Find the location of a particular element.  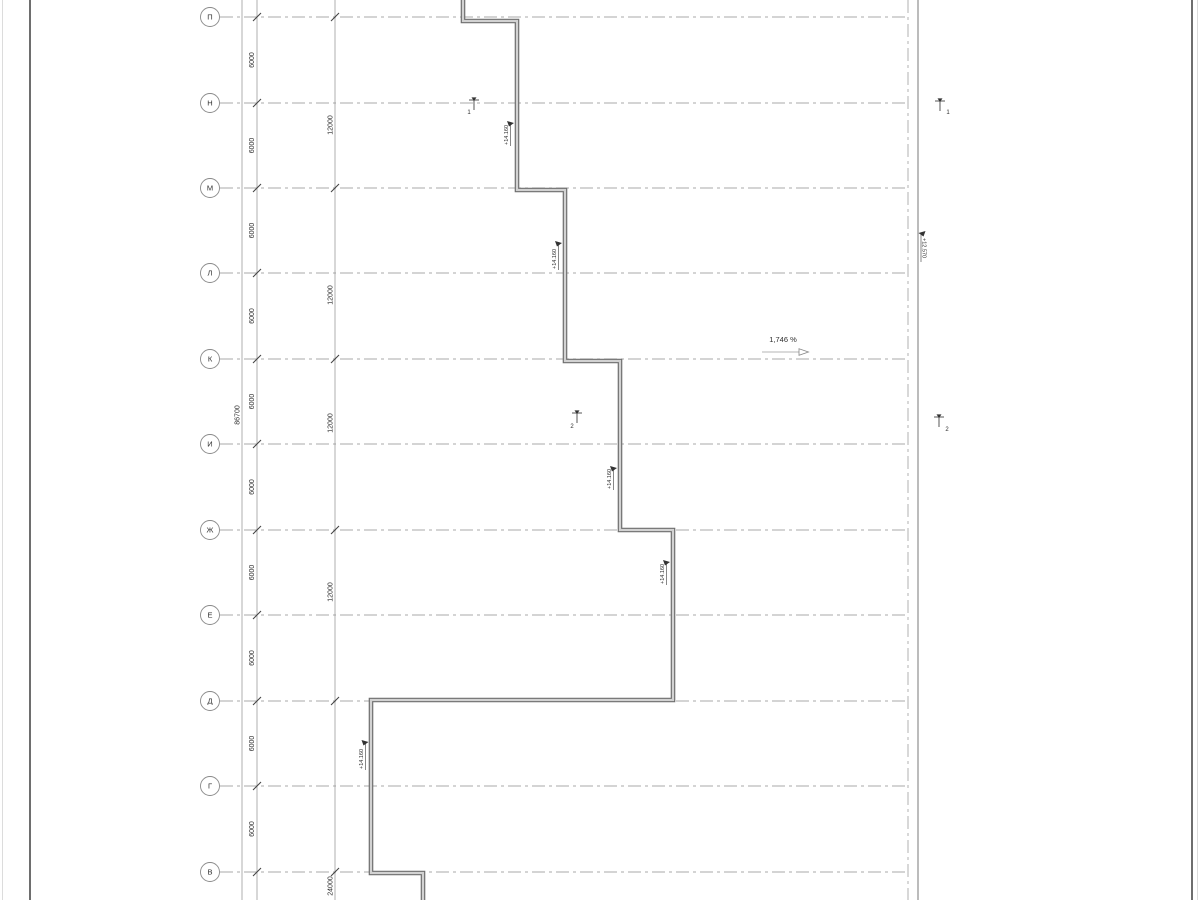

axis-label-n: Н is located at coordinates (209, 103).